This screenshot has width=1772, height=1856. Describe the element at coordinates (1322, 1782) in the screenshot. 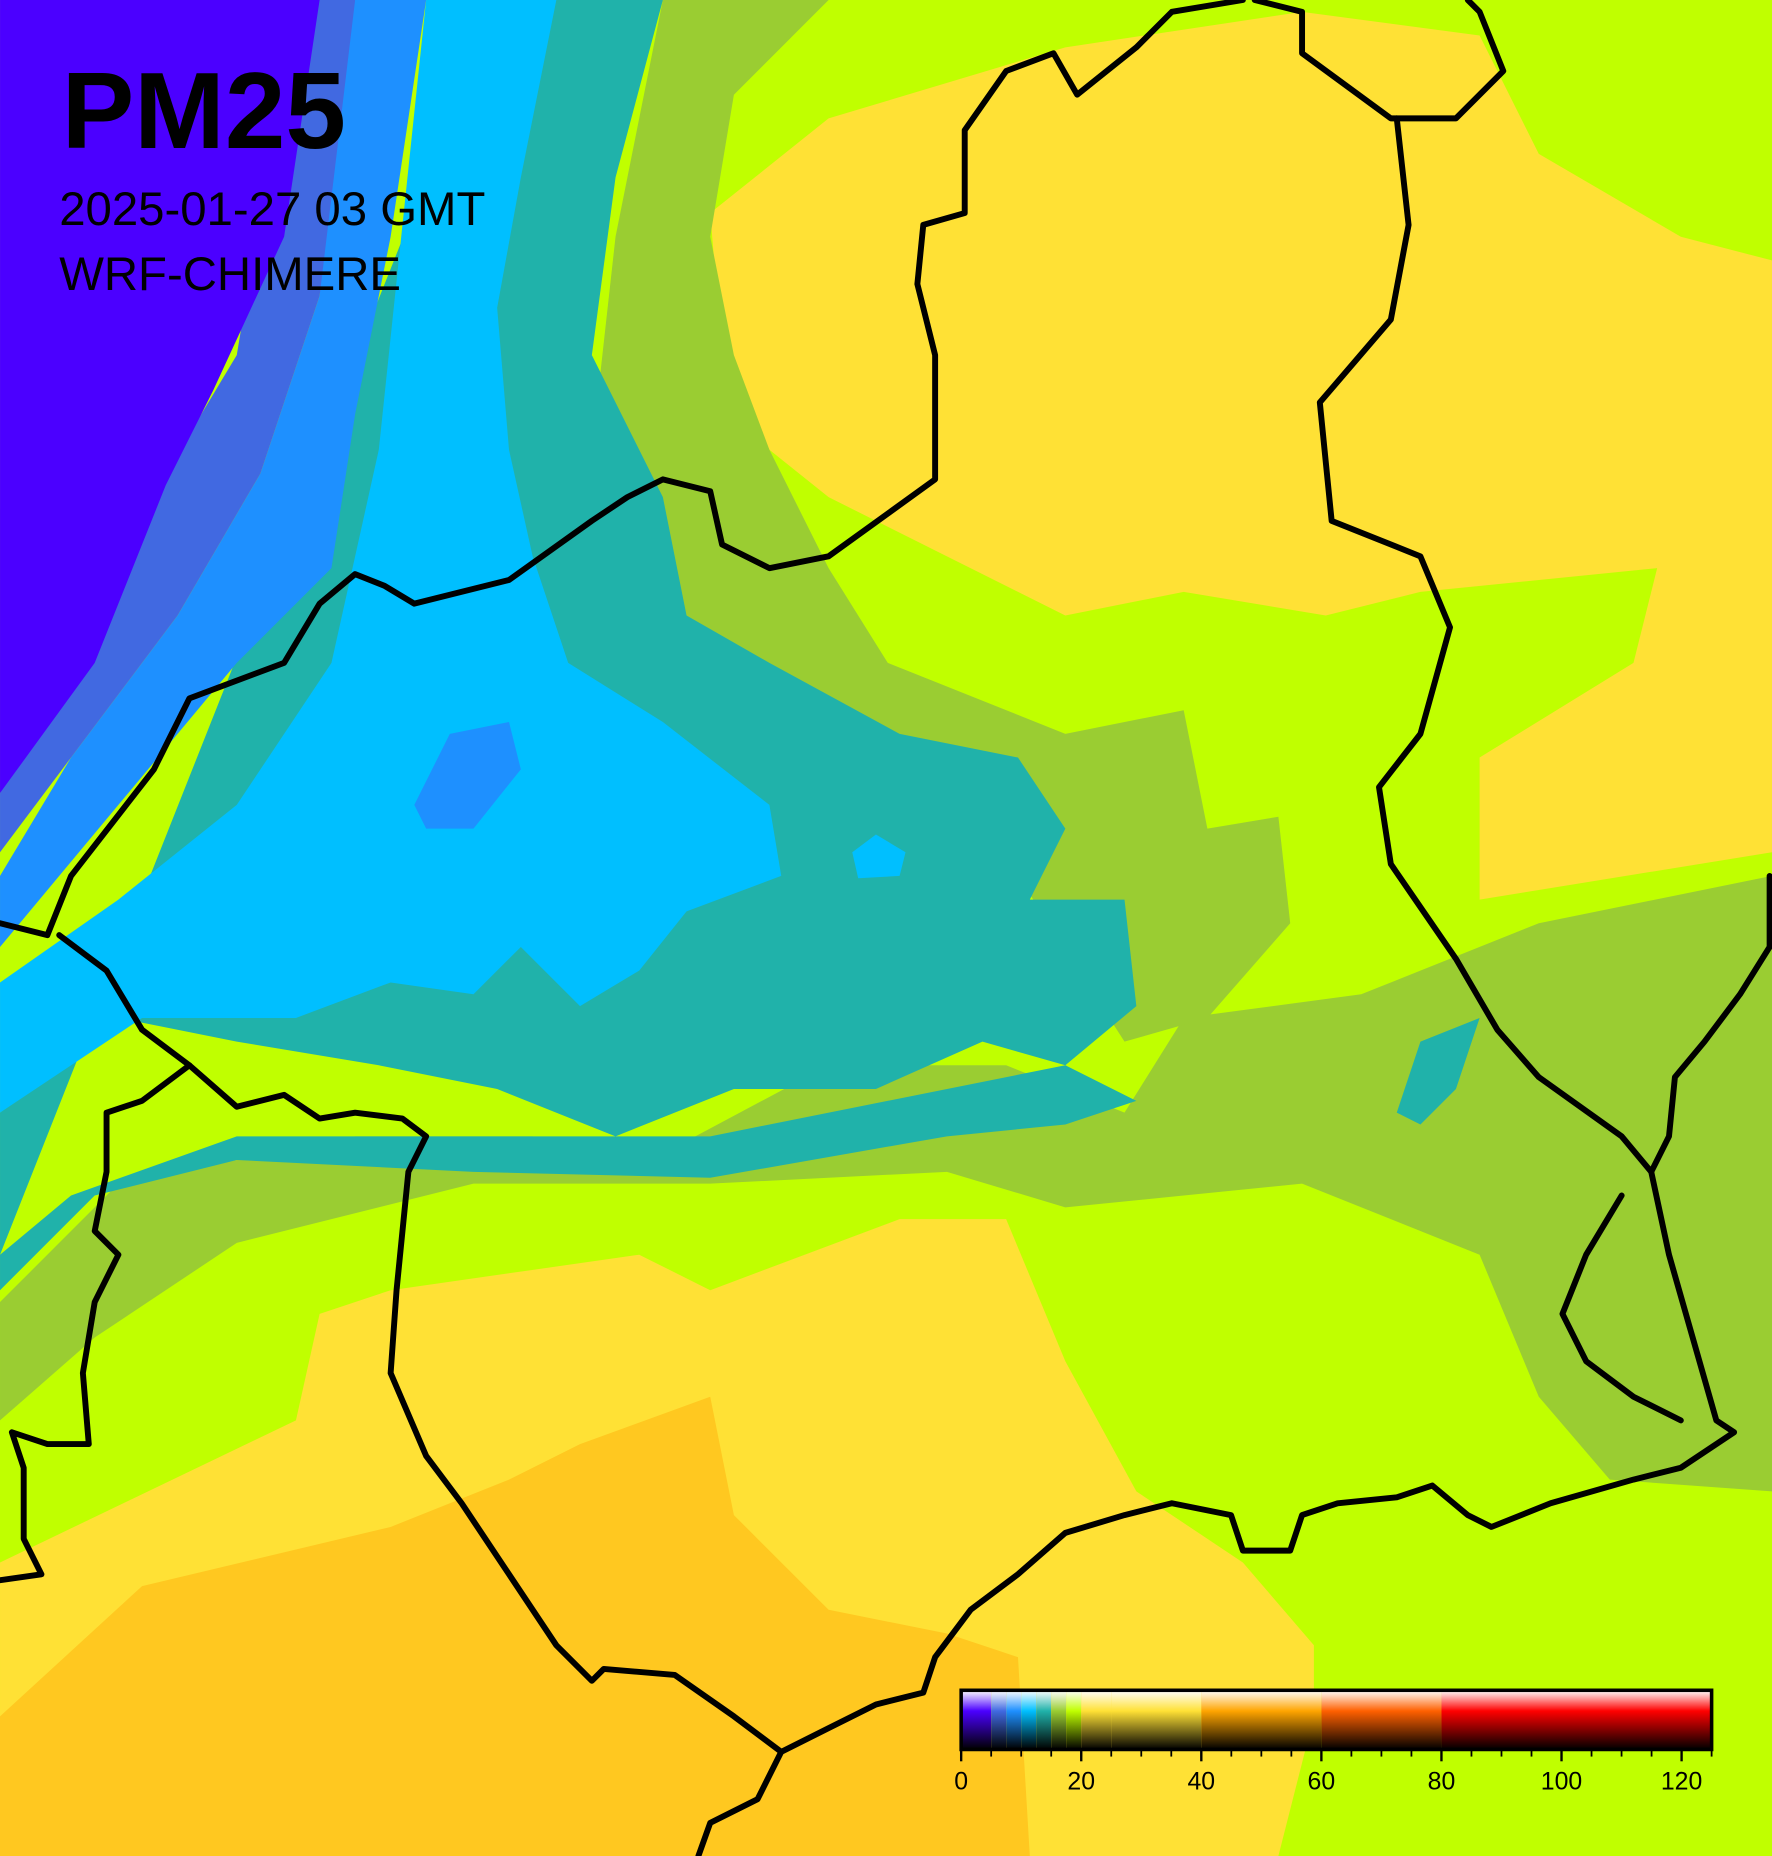

I see `tick-label: 60` at that location.